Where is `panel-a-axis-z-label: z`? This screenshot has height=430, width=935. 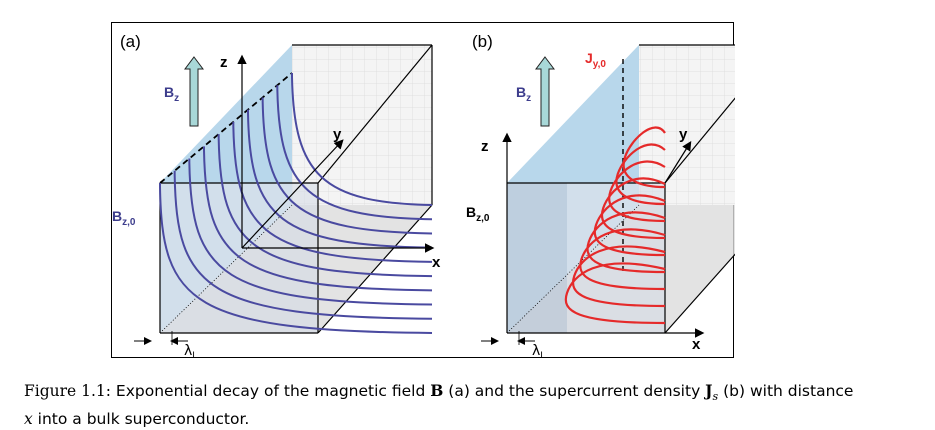 panel-a-axis-z-label: z is located at coordinates (224, 62).